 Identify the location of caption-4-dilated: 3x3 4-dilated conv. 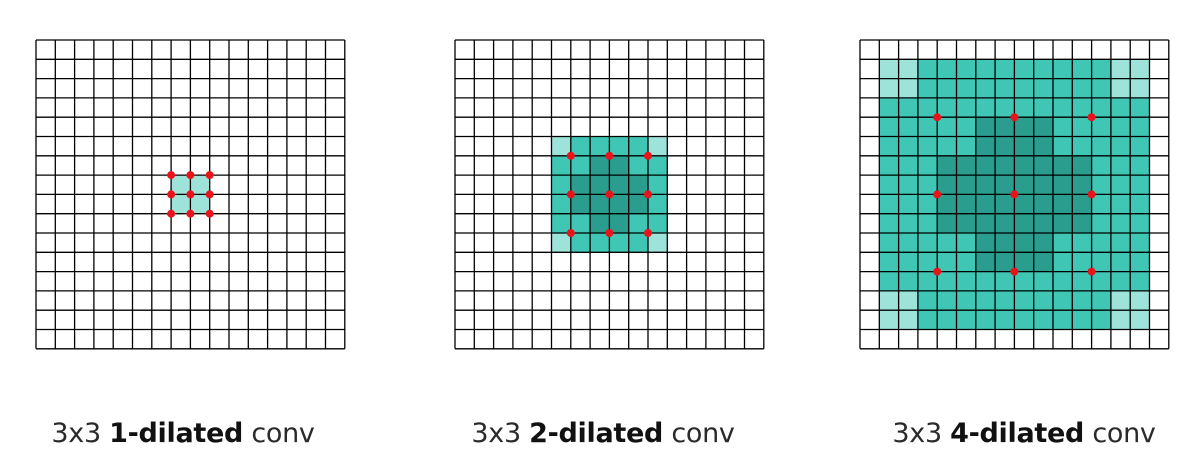
(1023, 433).